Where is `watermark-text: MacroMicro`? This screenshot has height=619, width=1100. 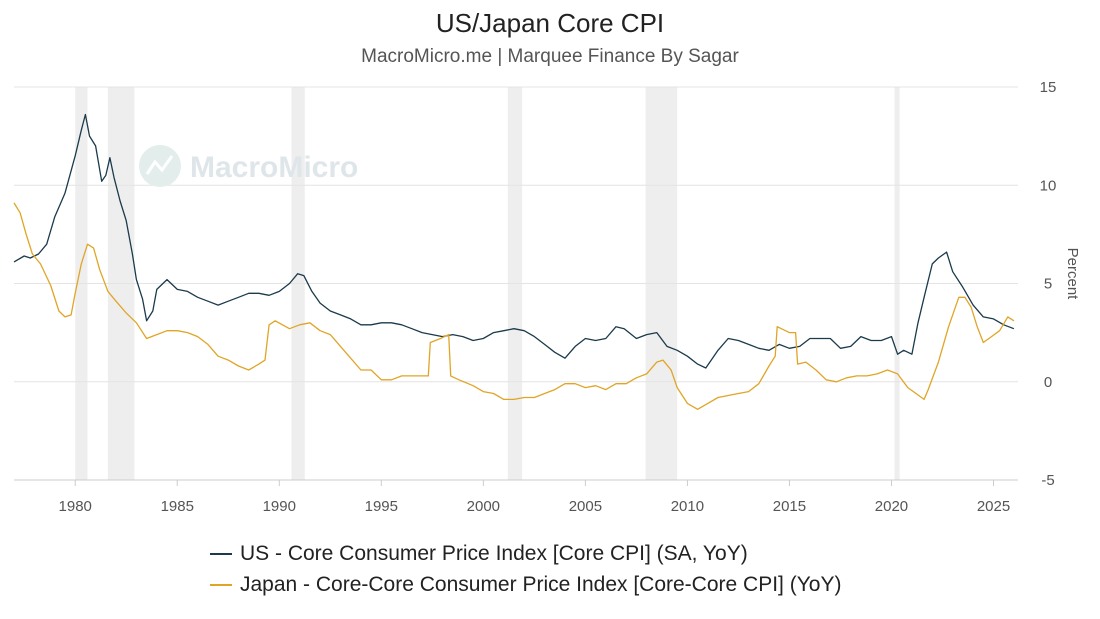 watermark-text: MacroMicro is located at coordinates (274, 167).